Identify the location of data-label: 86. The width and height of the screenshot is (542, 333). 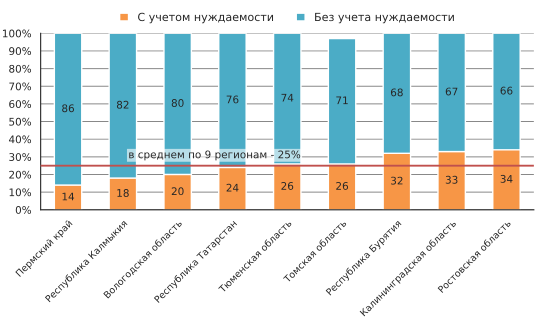
(68, 108).